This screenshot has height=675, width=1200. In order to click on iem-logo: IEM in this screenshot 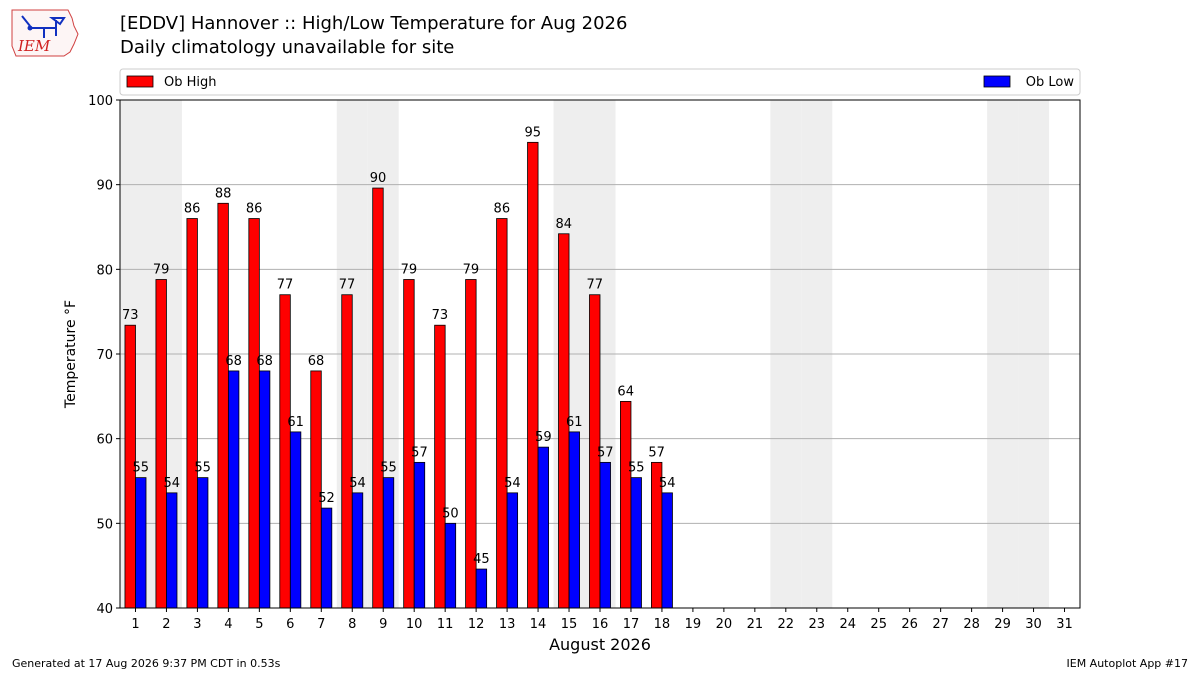, I will do `click(45, 33)`.